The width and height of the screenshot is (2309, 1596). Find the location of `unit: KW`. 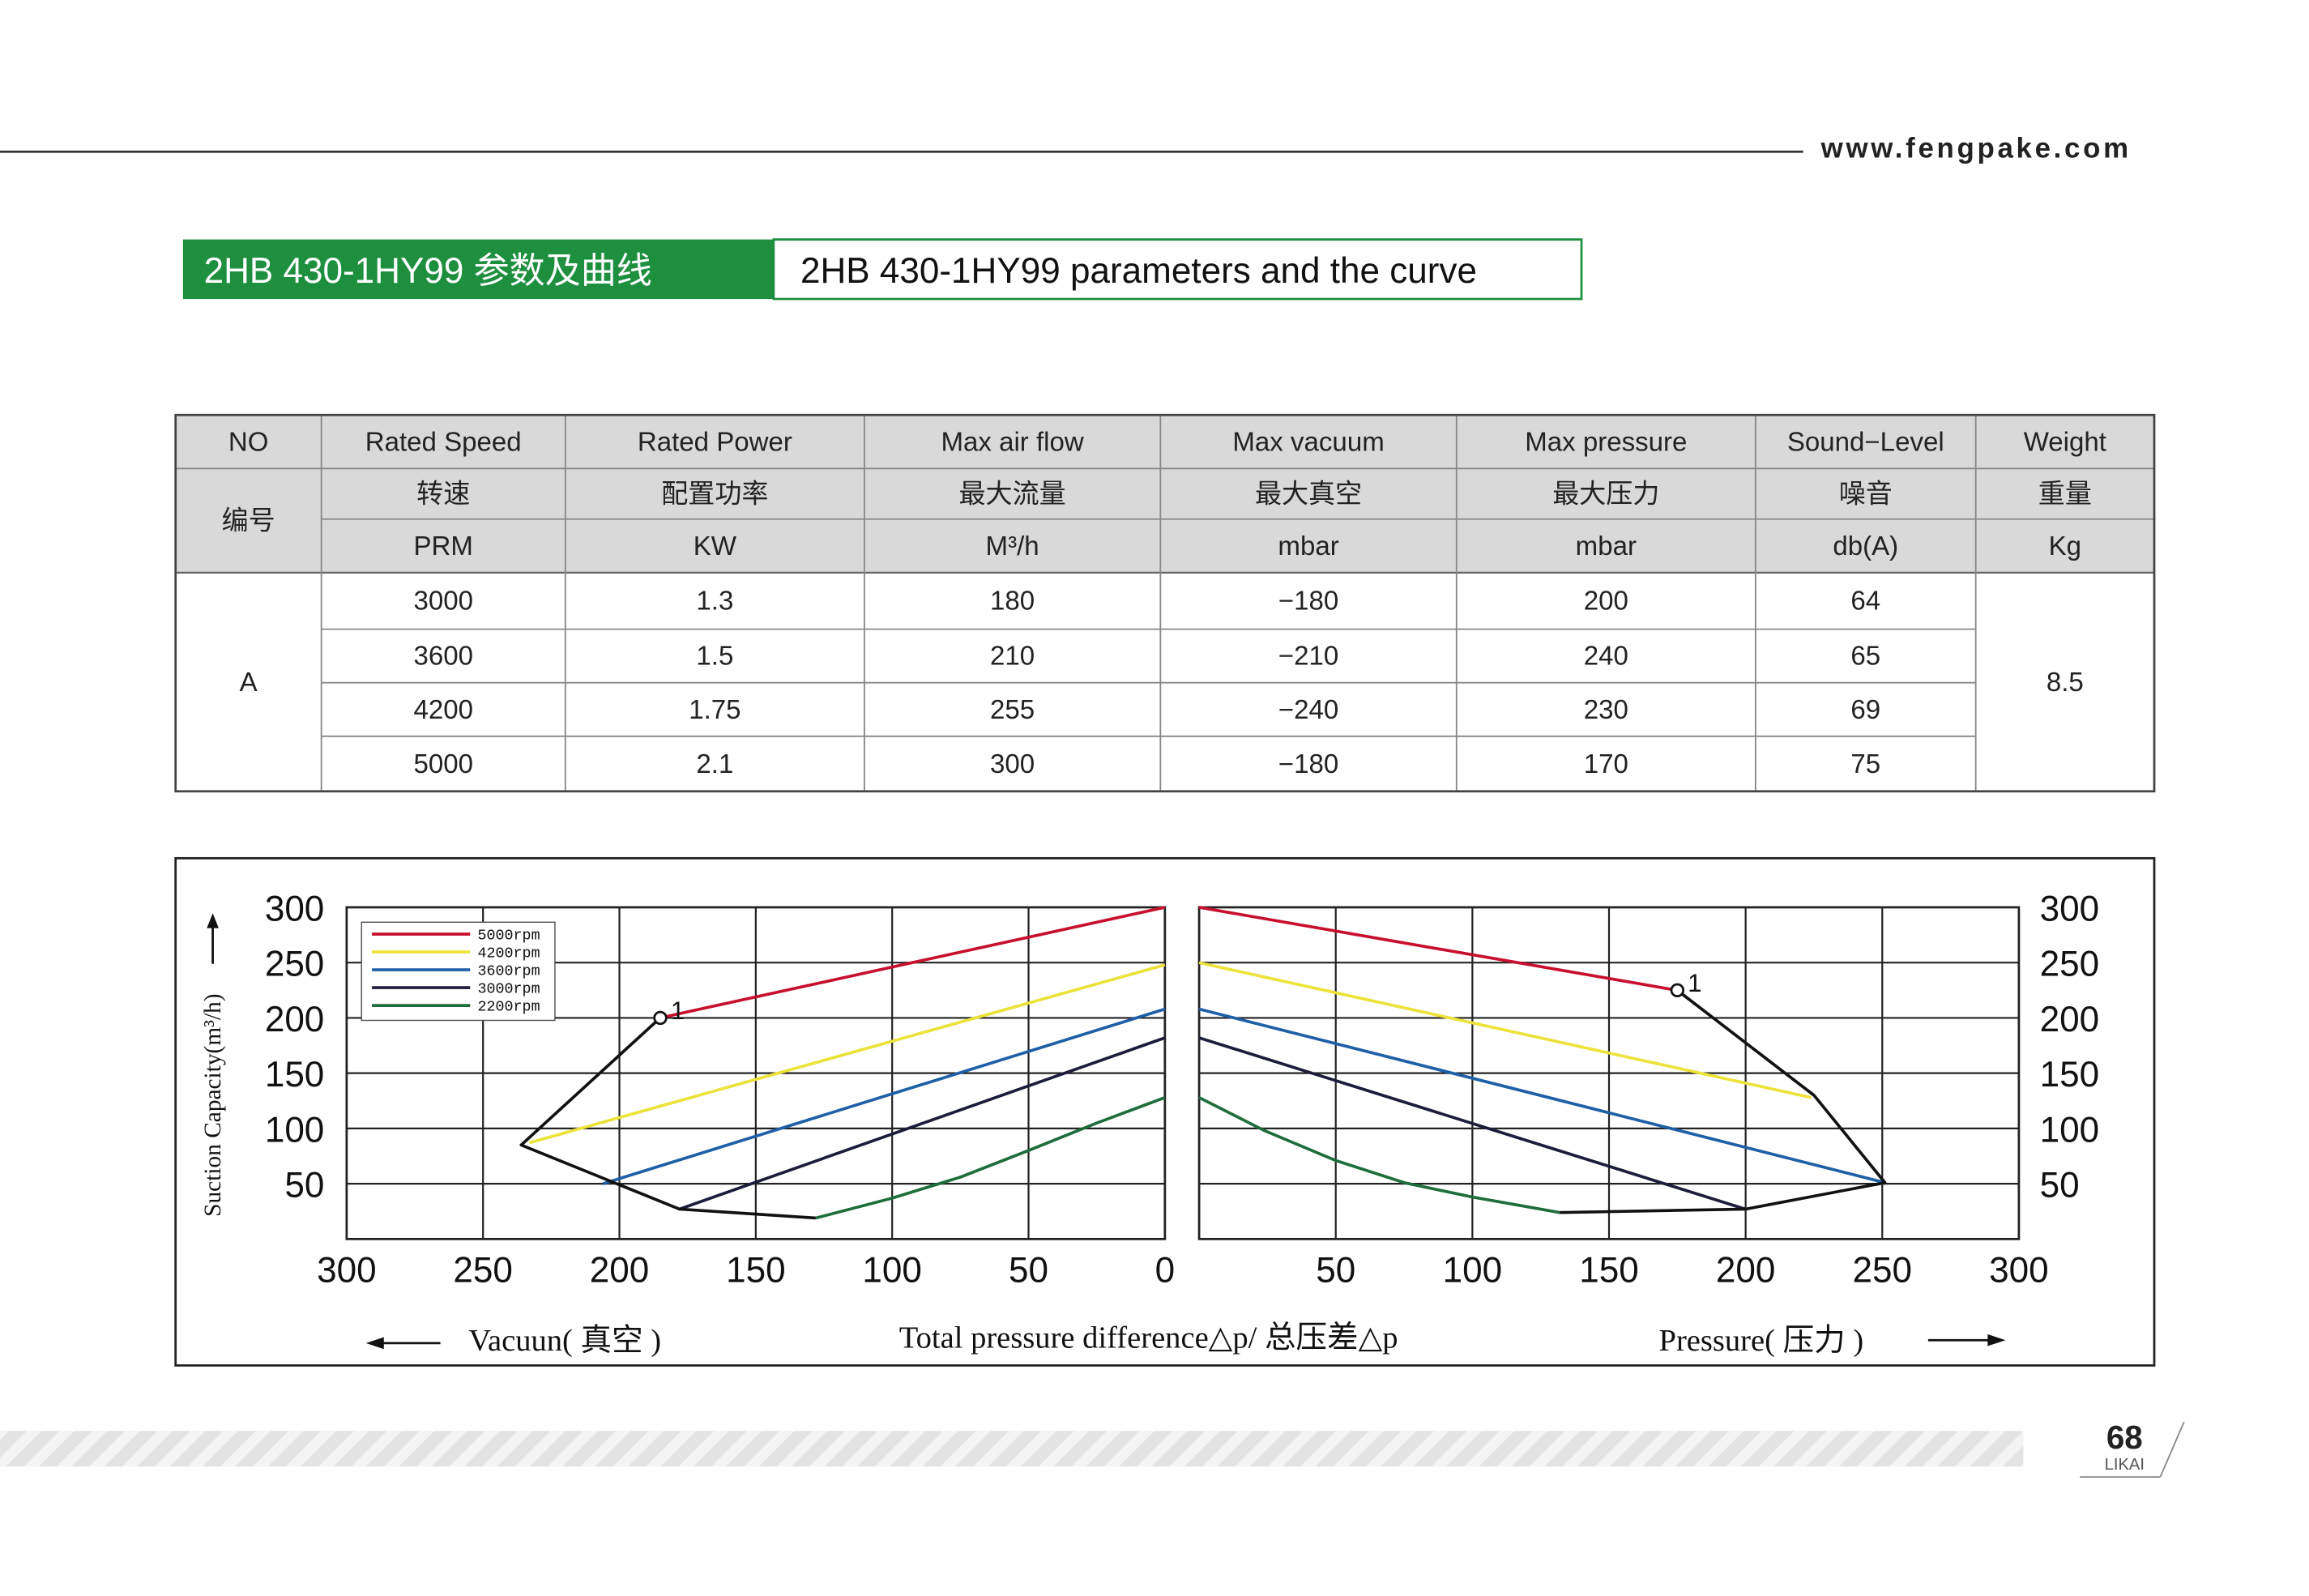

unit: KW is located at coordinates (715, 546).